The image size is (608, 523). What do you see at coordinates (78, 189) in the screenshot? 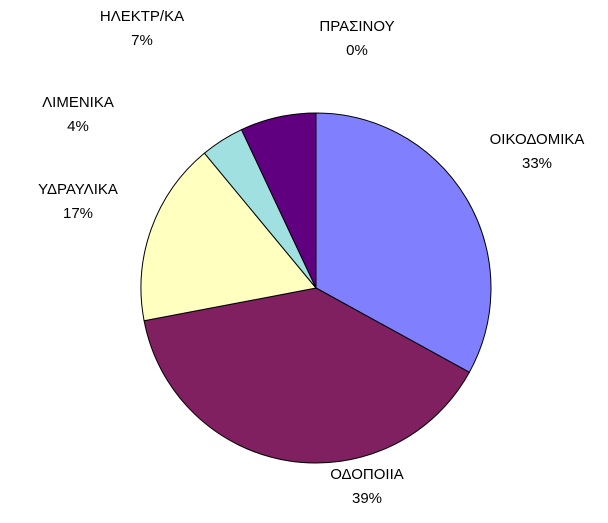
I see `slice-label: ΥΔΡΑΥΛΙΚΑ` at bounding box center [78, 189].